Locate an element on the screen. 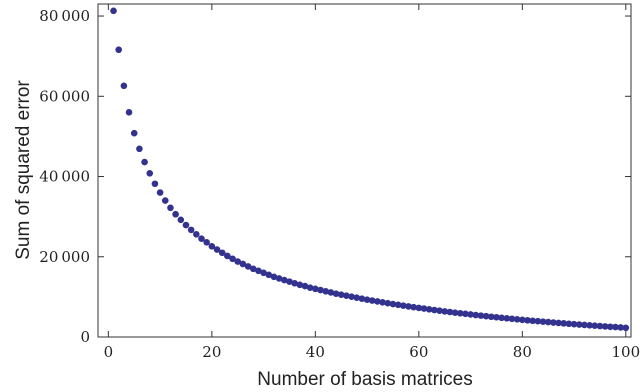  x-tick-label: 40 is located at coordinates (315, 352).